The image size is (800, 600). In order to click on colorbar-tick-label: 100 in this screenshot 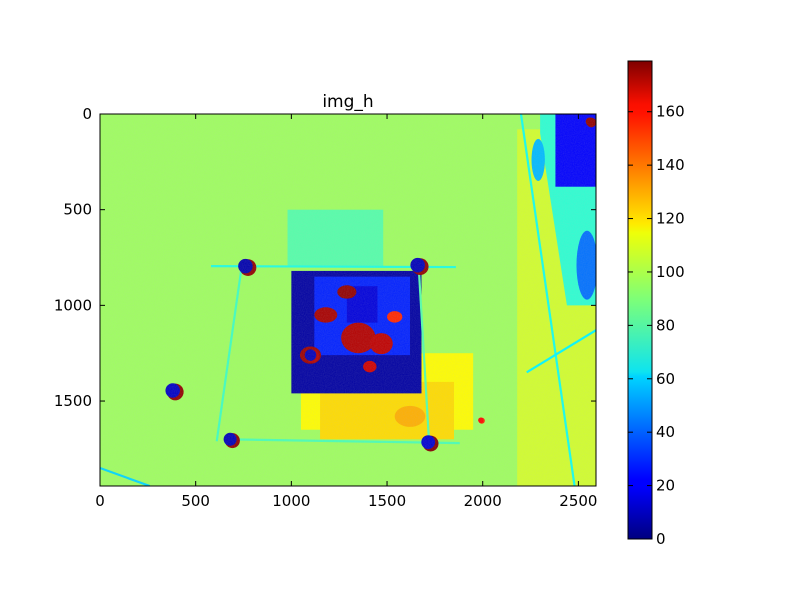, I will do `click(670, 272)`.